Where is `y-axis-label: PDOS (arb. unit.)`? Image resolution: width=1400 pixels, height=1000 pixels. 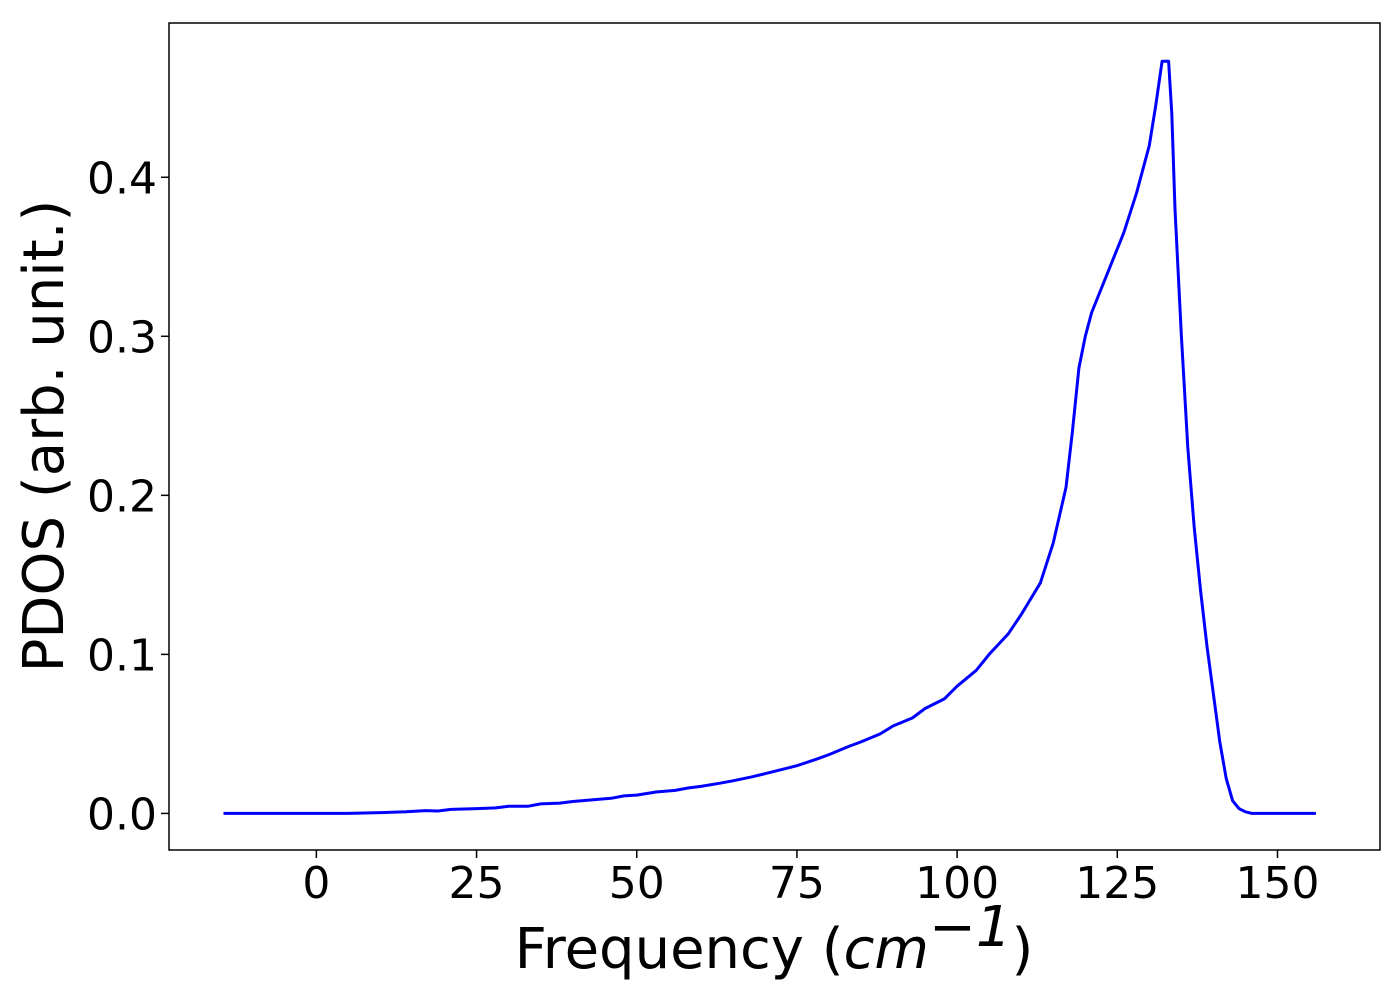 y-axis-label: PDOS (arb. unit.) is located at coordinates (44, 436).